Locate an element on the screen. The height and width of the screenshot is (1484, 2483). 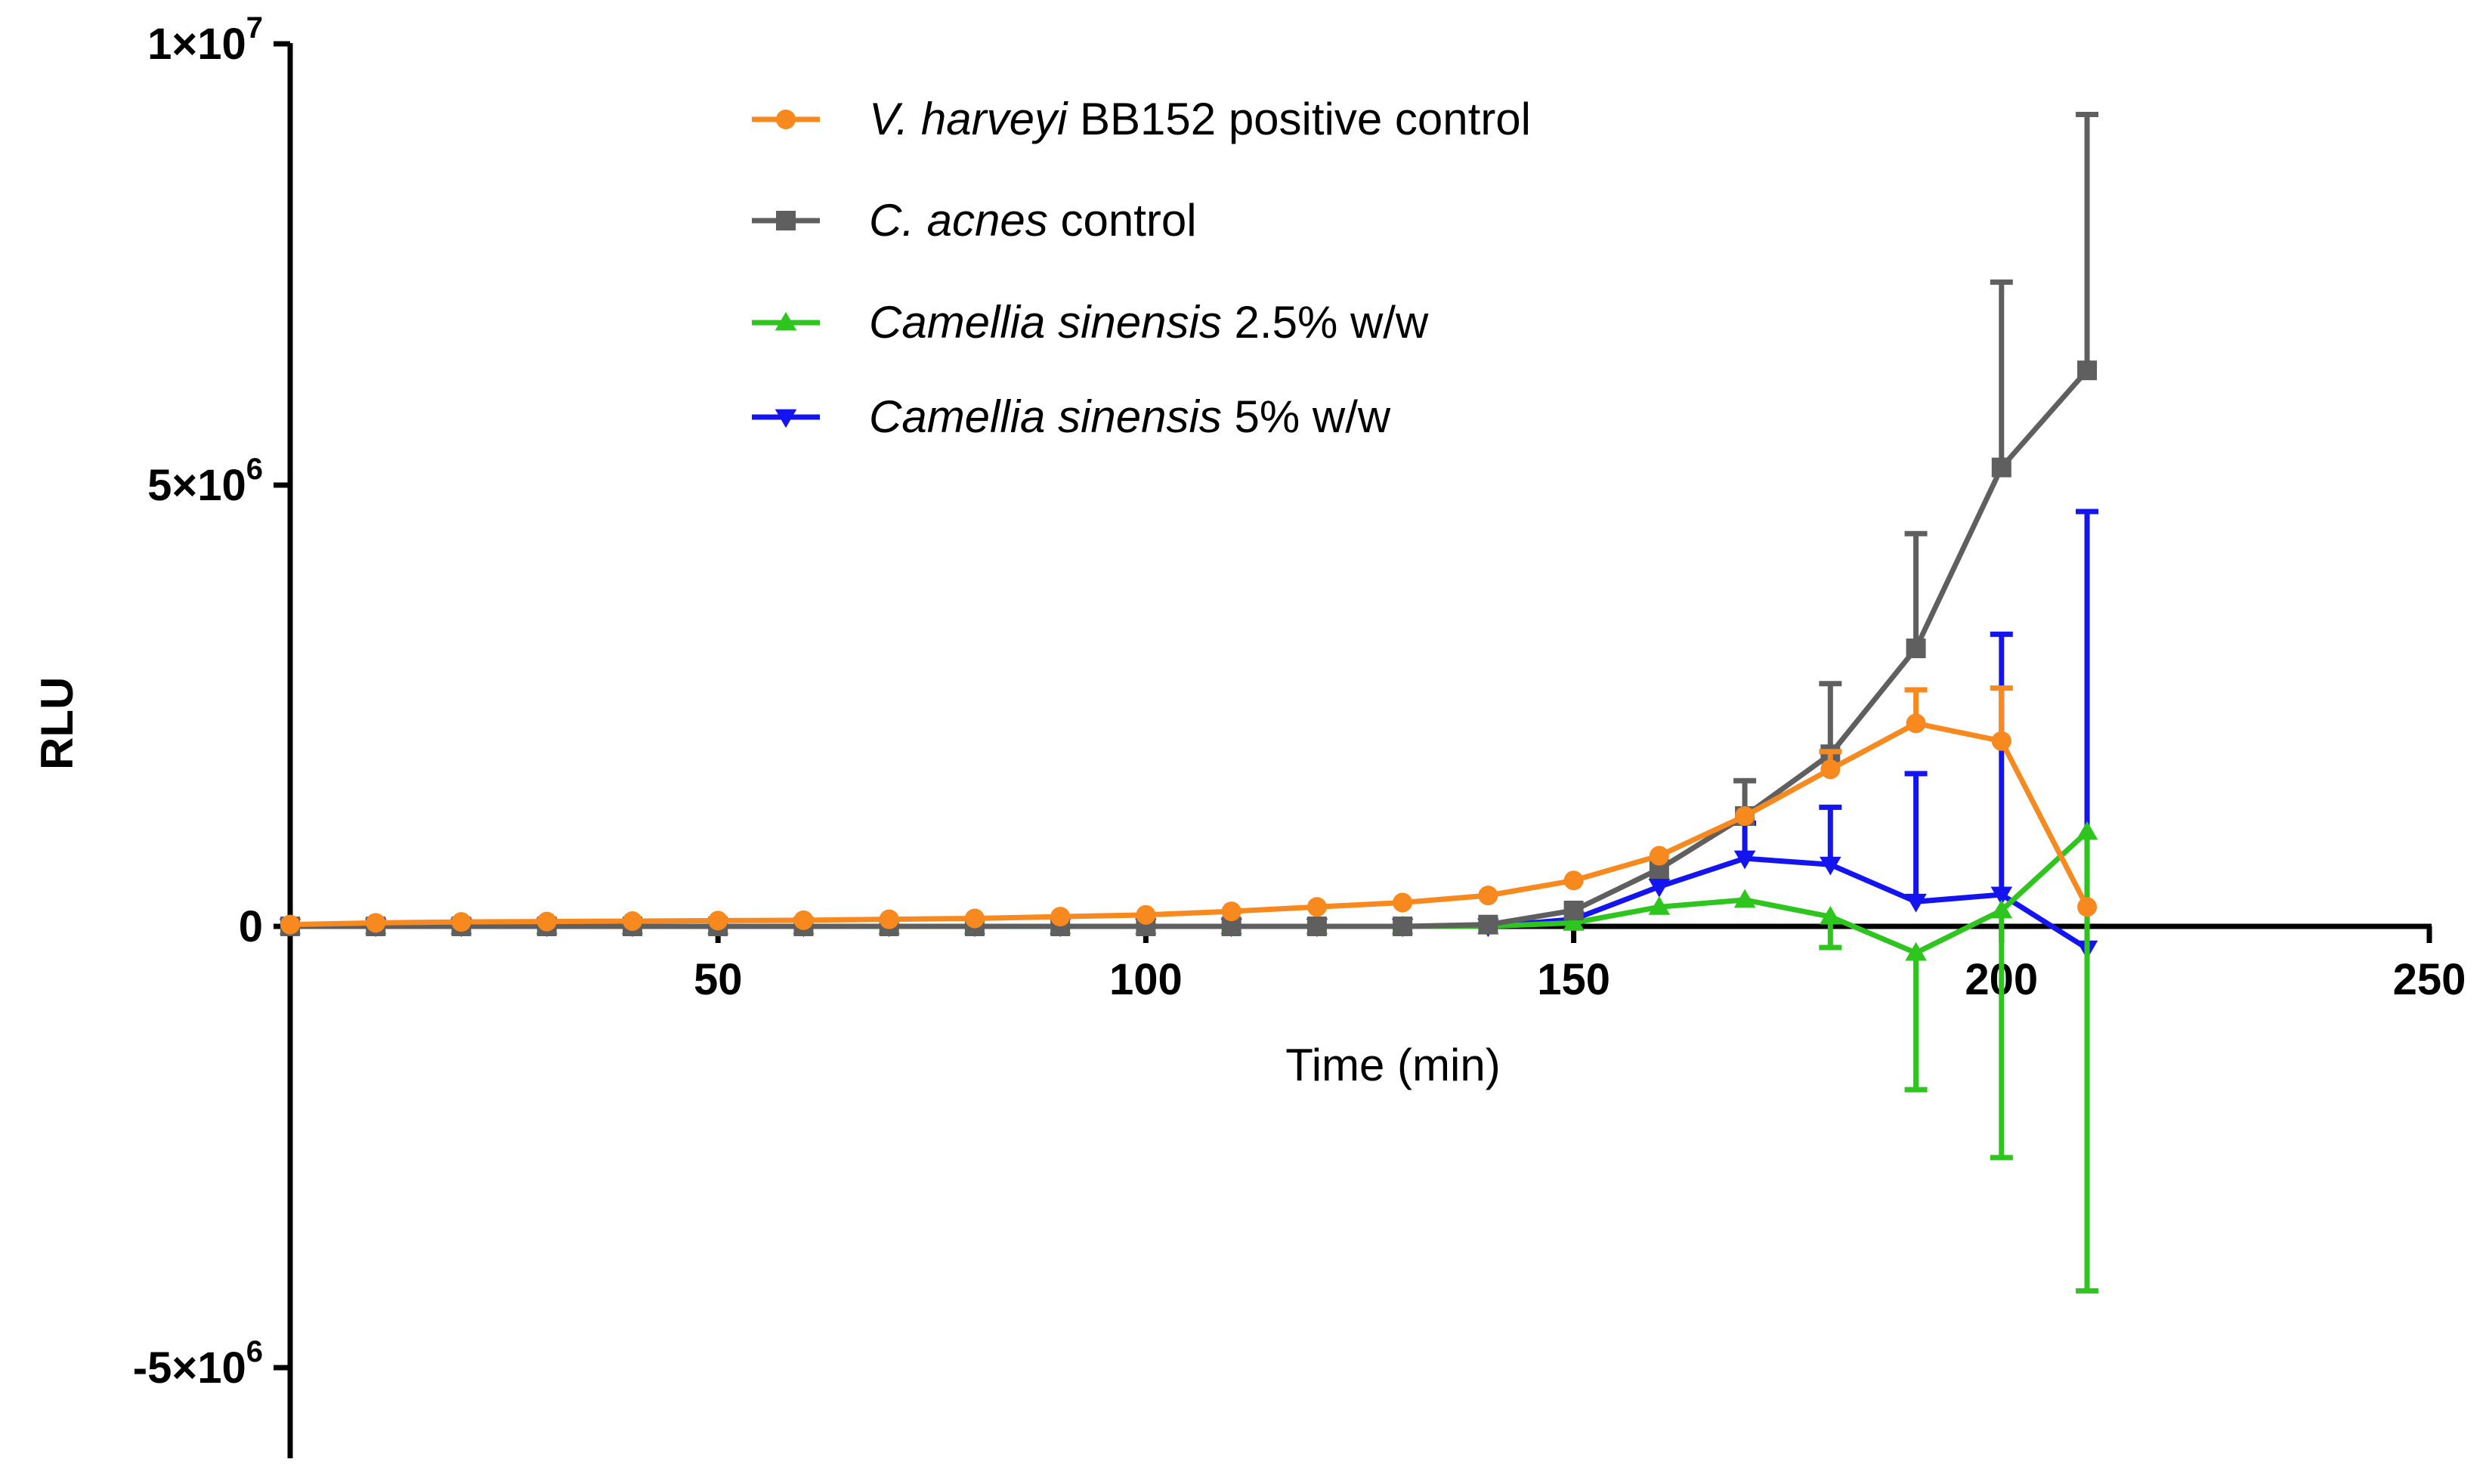
legend-label: V. harveyi BB152 positive control is located at coordinates (1200, 119).